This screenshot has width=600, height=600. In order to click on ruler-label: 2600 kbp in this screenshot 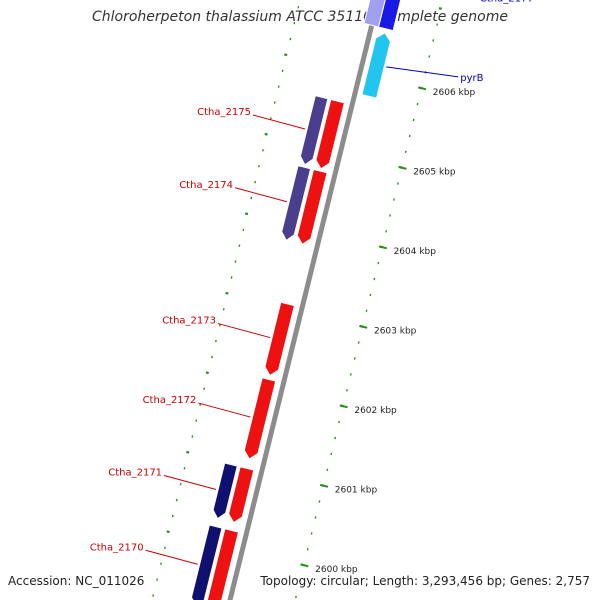, I will do `click(336, 570)`.